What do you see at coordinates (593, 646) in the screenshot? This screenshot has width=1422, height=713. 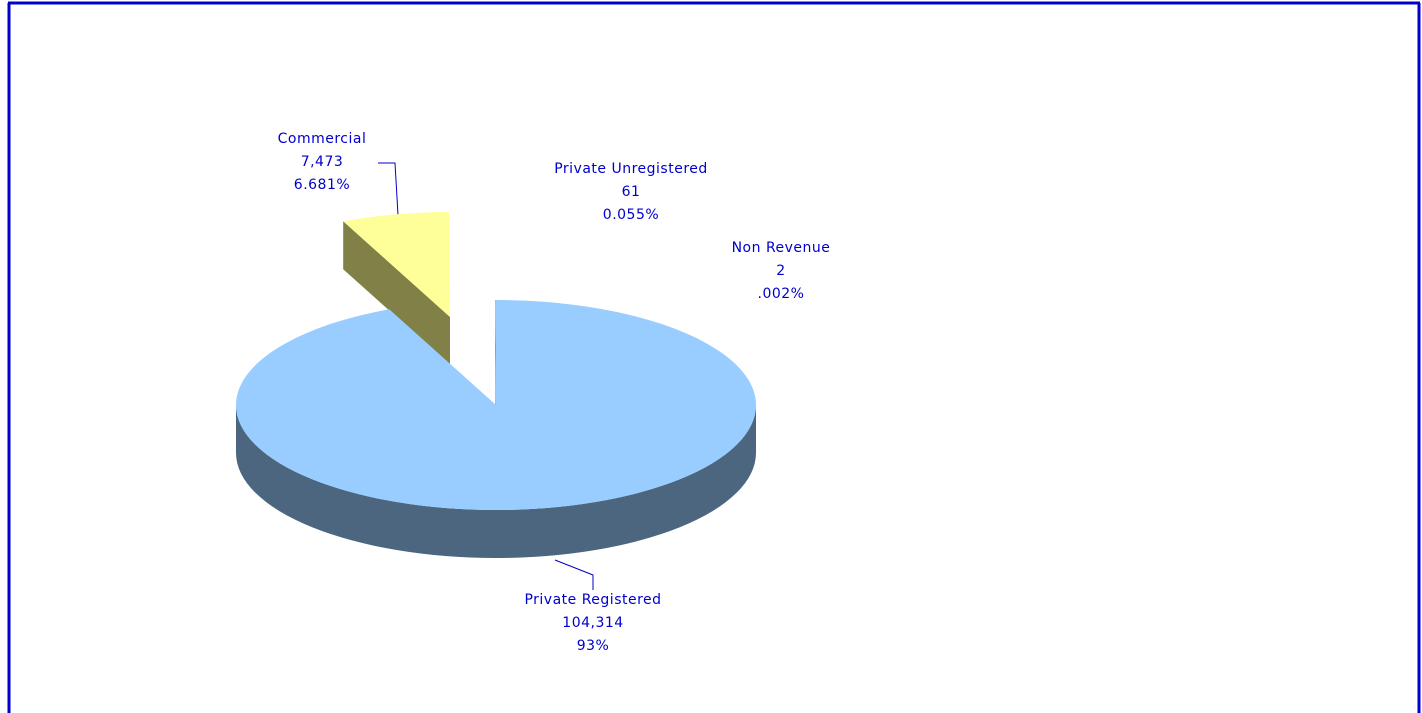 I see `label-percent: 93%` at bounding box center [593, 646].